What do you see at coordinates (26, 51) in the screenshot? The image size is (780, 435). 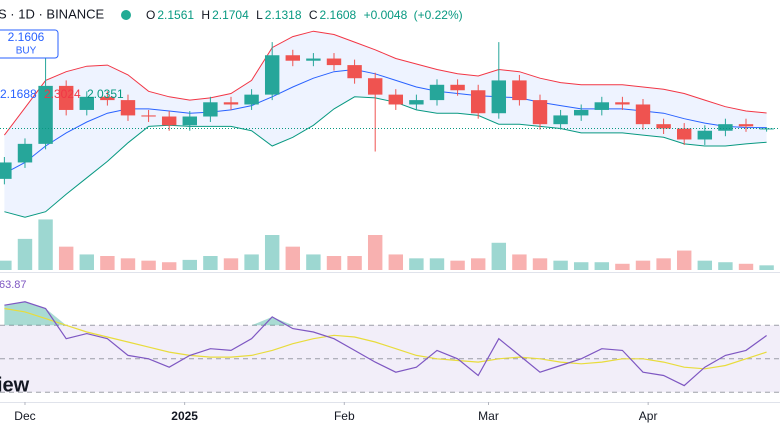 I see `buy-label: BUY` at bounding box center [26, 51].